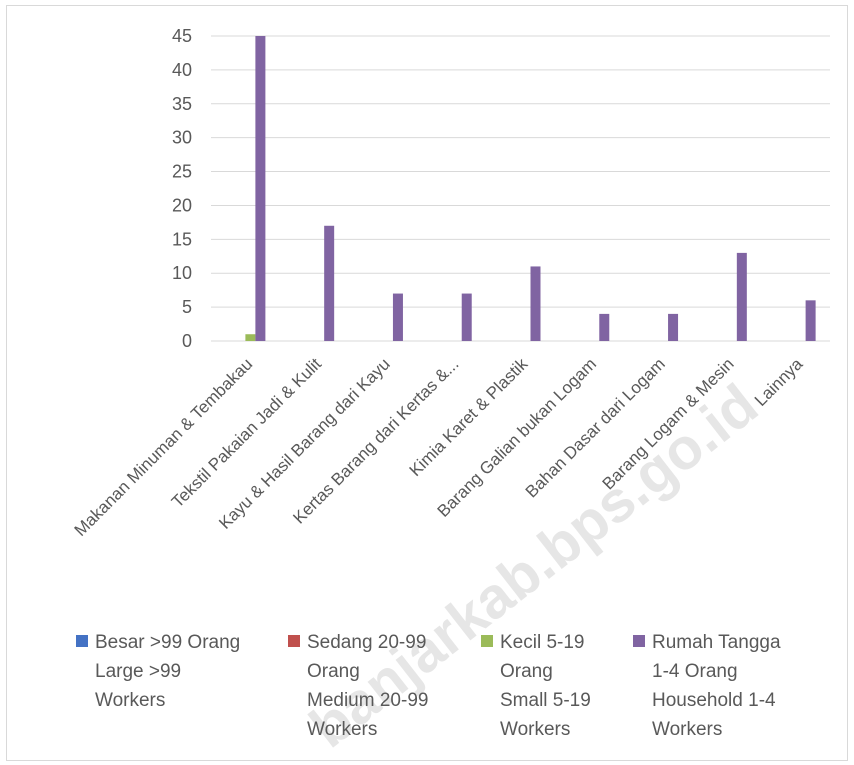 Image resolution: width=854 pixels, height=765 pixels. What do you see at coordinates (182, 172) in the screenshot?
I see `y-tick-label: 25` at bounding box center [182, 172].